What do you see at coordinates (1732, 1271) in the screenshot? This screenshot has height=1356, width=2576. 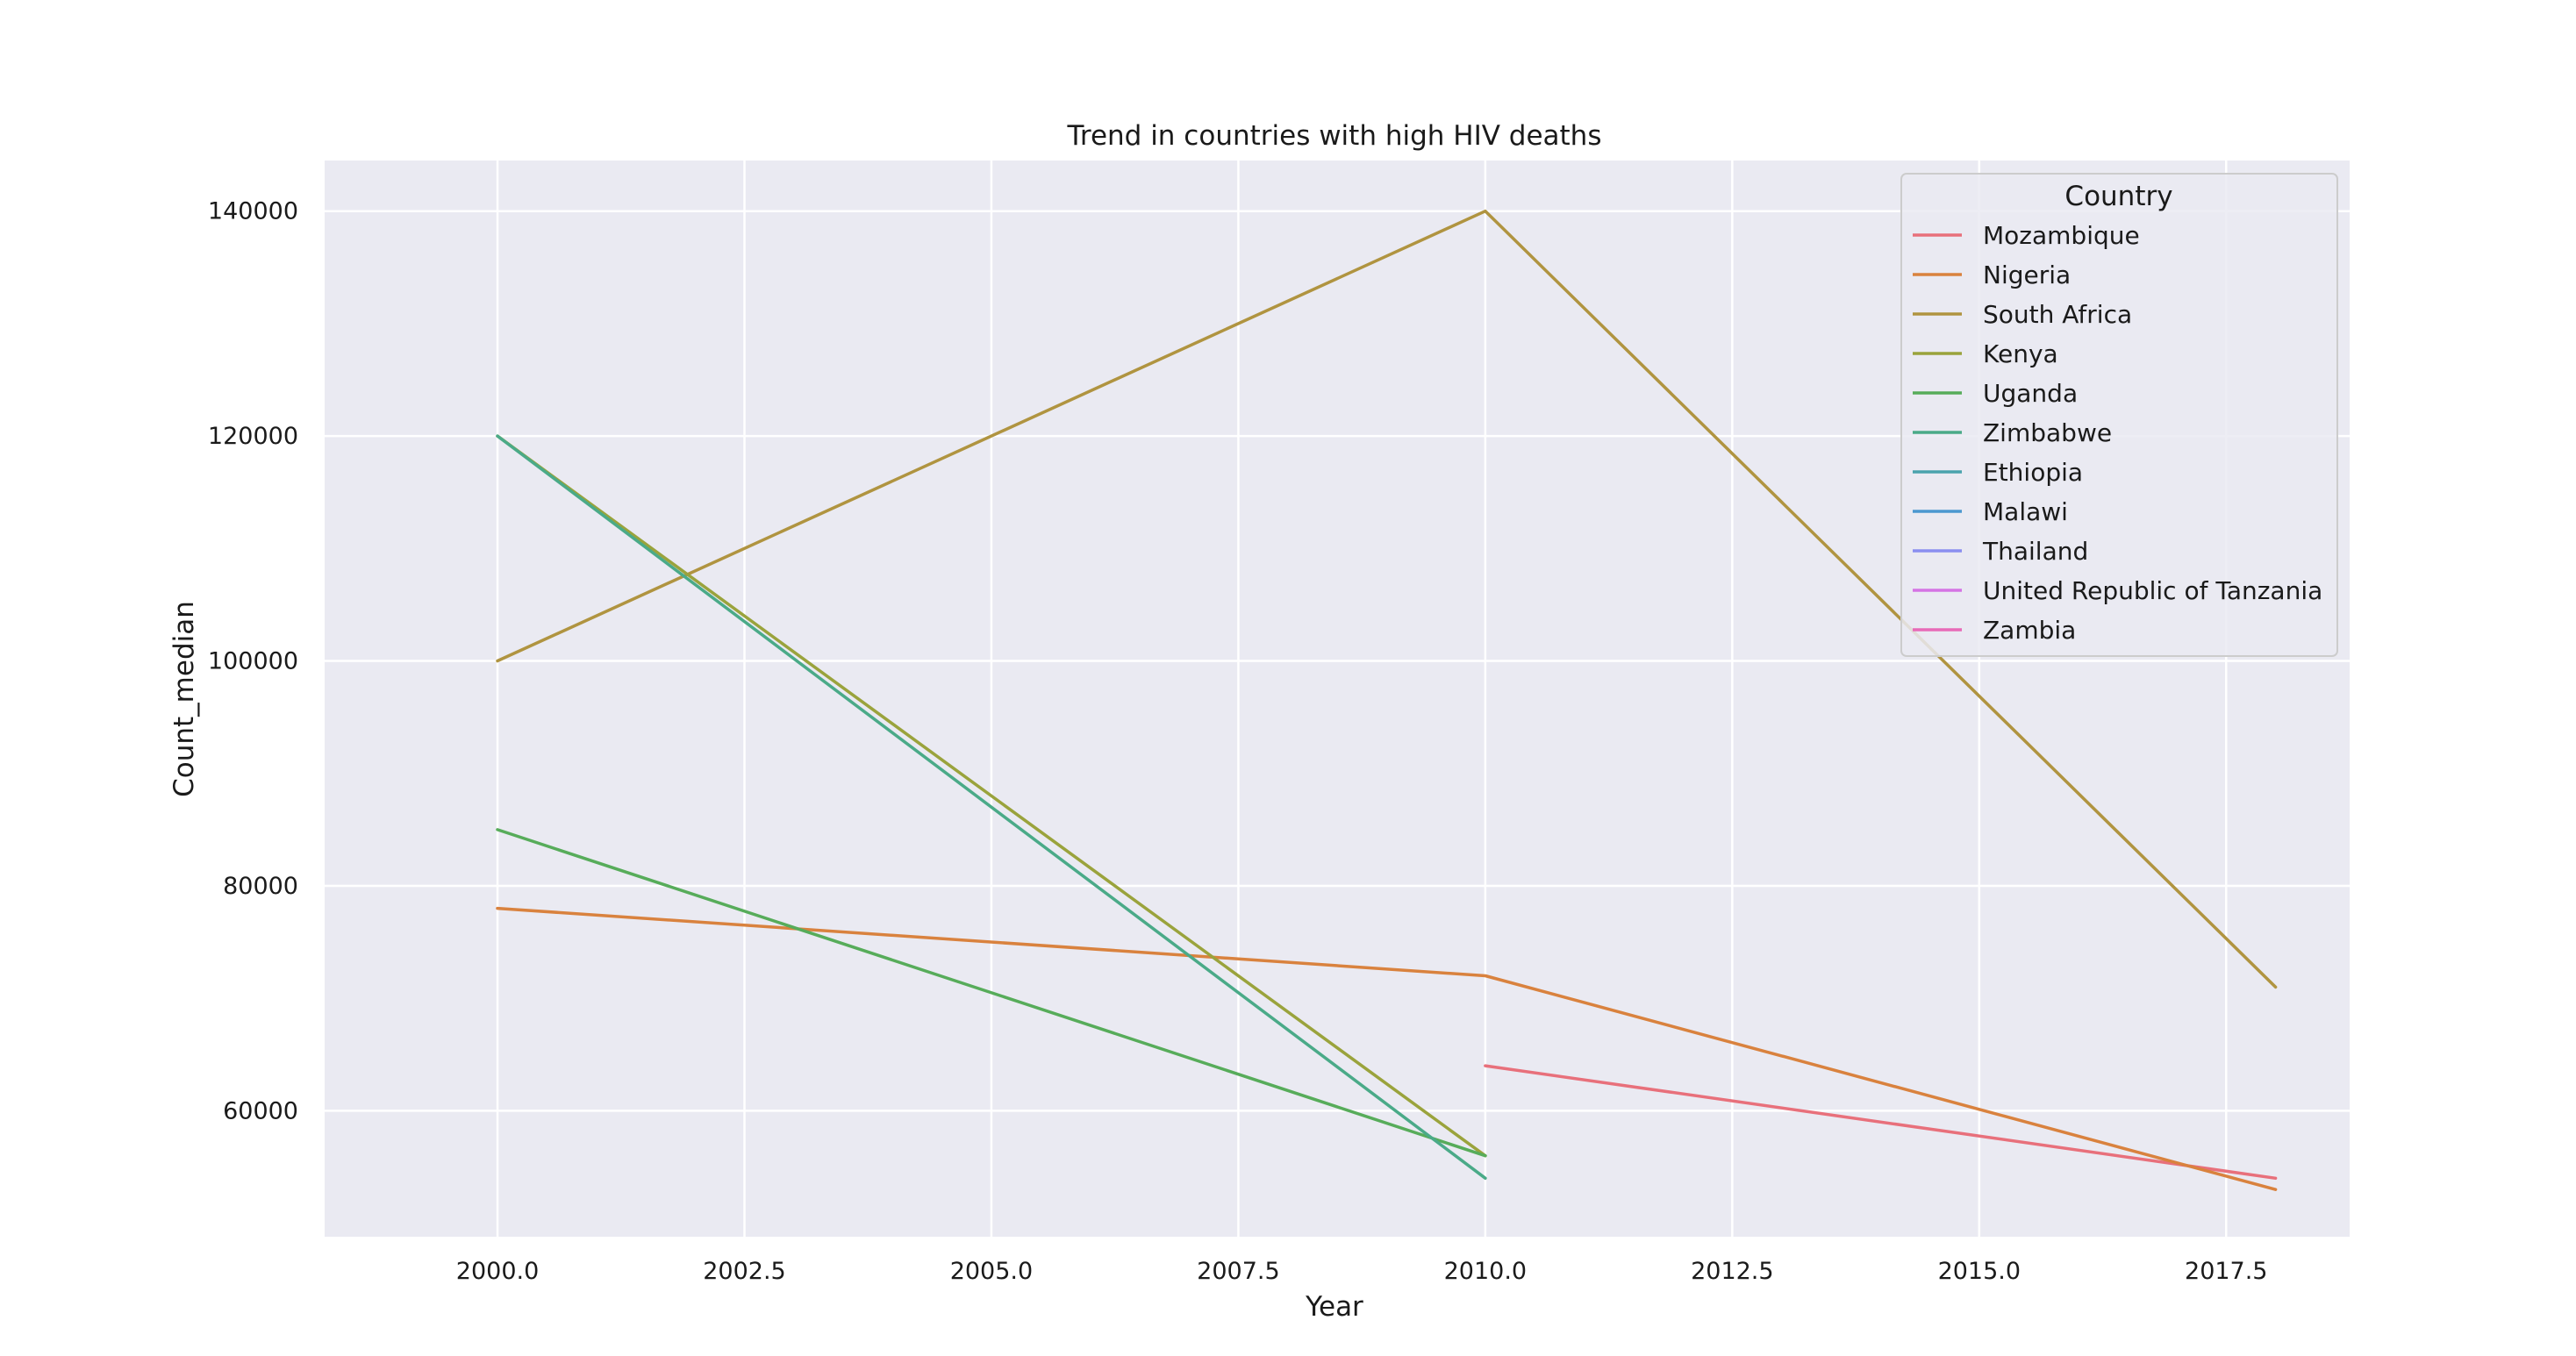 I see `x-tick-label: 2012.5` at bounding box center [1732, 1271].